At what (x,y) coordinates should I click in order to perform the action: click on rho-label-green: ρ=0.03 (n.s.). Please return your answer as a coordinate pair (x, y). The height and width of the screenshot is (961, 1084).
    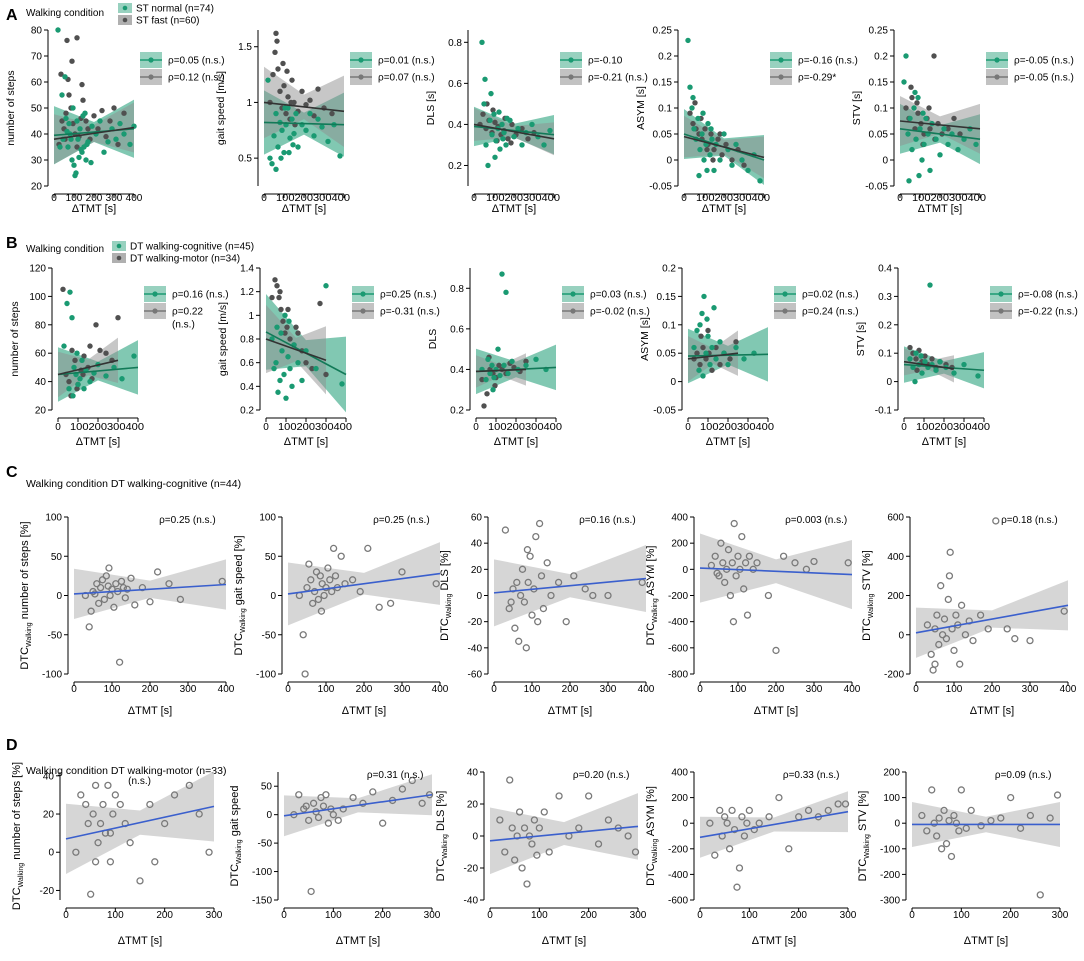
    Looking at the image, I should click on (618, 295).